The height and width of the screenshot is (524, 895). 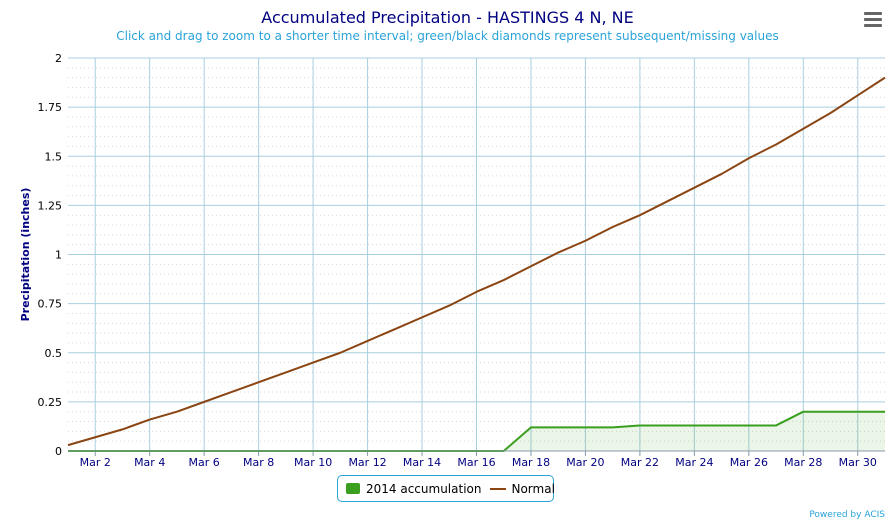 What do you see at coordinates (58, 451) in the screenshot?
I see `y-tick-label: 0` at bounding box center [58, 451].